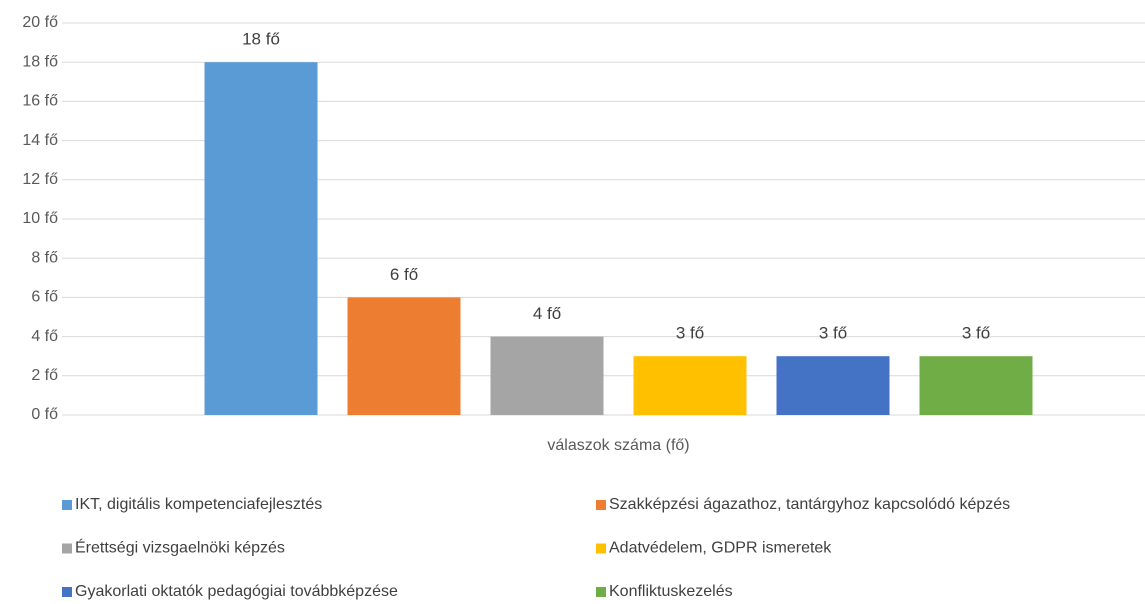 The width and height of the screenshot is (1145, 604). What do you see at coordinates (40, 101) in the screenshot?
I see `y-tick-label: 16 fő` at bounding box center [40, 101].